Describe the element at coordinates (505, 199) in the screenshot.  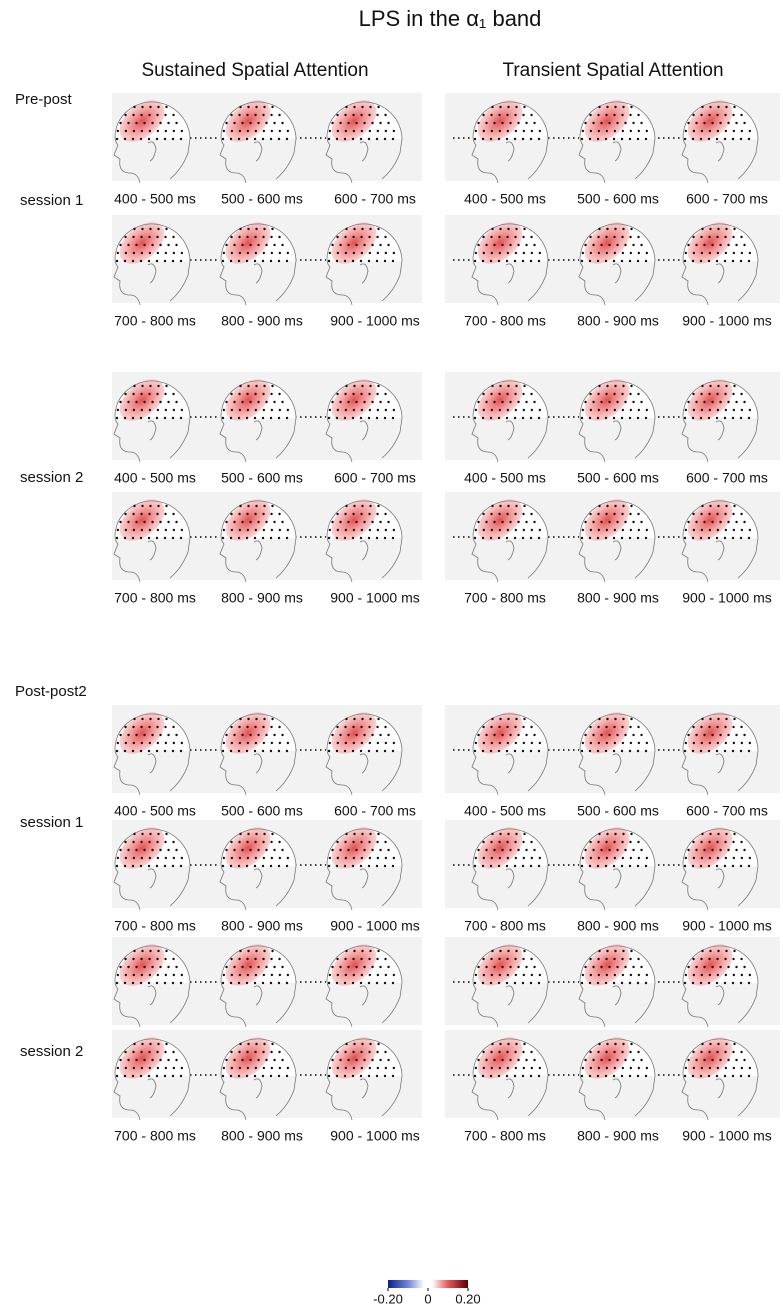
I see `time-label: 400 - 500 ms` at that location.